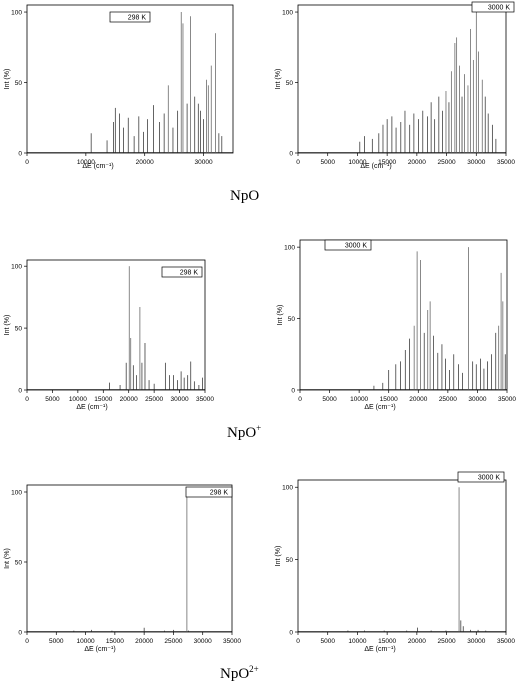  What do you see at coordinates (245, 196) in the screenshot?
I see `caption-npo: NpO` at bounding box center [245, 196].